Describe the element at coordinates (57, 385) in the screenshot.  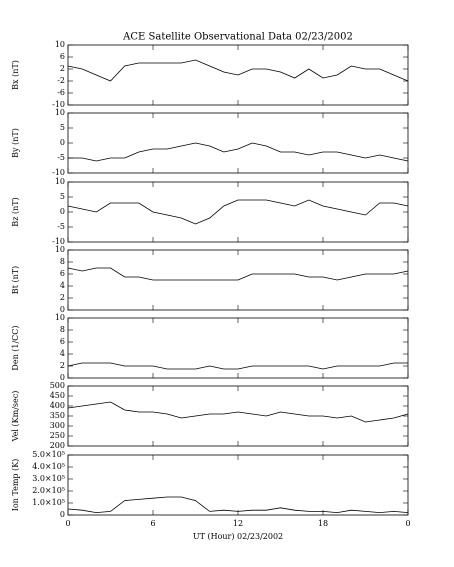
I see `y-tick-label: 500` at that location.